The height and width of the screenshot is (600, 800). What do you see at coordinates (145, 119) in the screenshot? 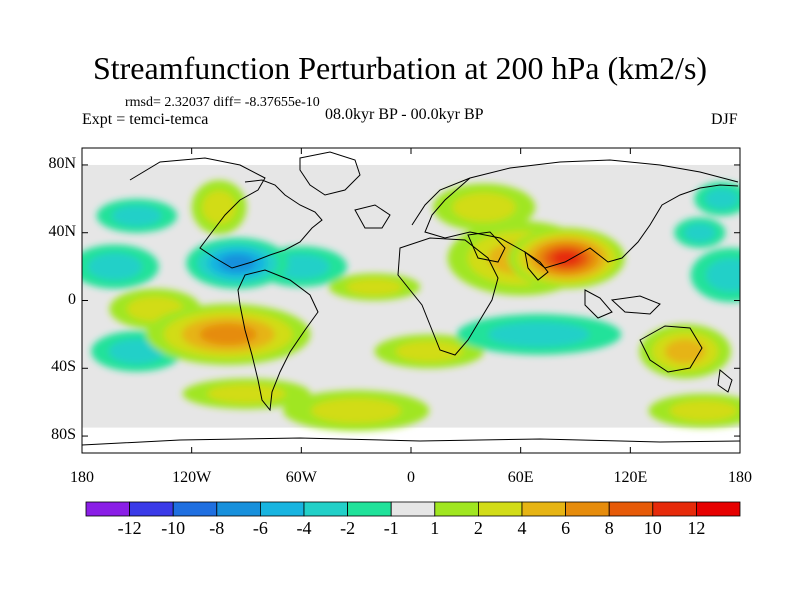
I see `experiment-label: Expt = temci-temca` at bounding box center [145, 119].